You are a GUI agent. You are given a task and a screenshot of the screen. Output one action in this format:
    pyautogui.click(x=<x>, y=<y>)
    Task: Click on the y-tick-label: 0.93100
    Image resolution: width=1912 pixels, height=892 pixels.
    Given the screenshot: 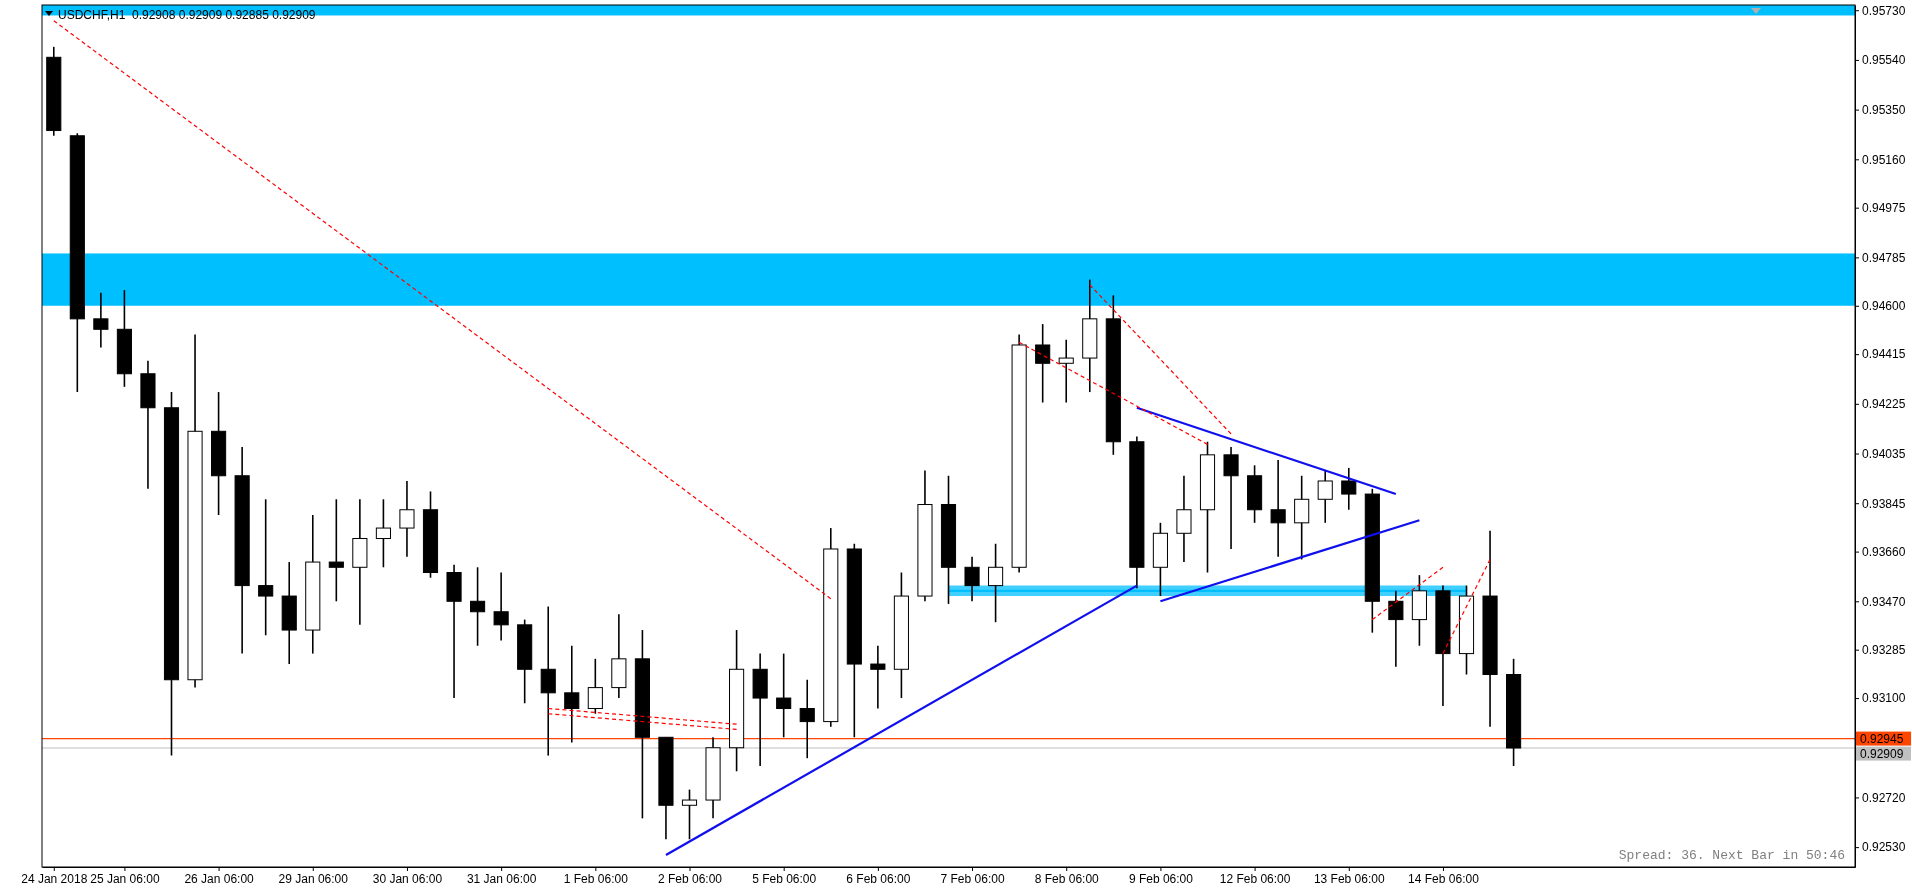 What is the action you would take?
    pyautogui.click(x=1884, y=698)
    